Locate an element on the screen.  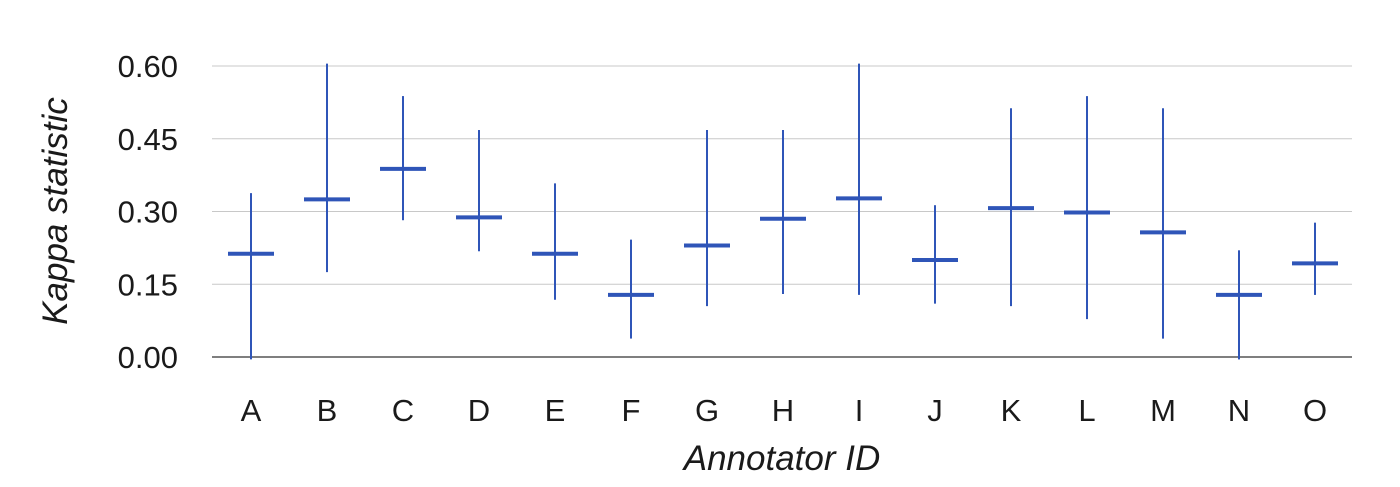
x-tick-label: J is located at coordinates (935, 410).